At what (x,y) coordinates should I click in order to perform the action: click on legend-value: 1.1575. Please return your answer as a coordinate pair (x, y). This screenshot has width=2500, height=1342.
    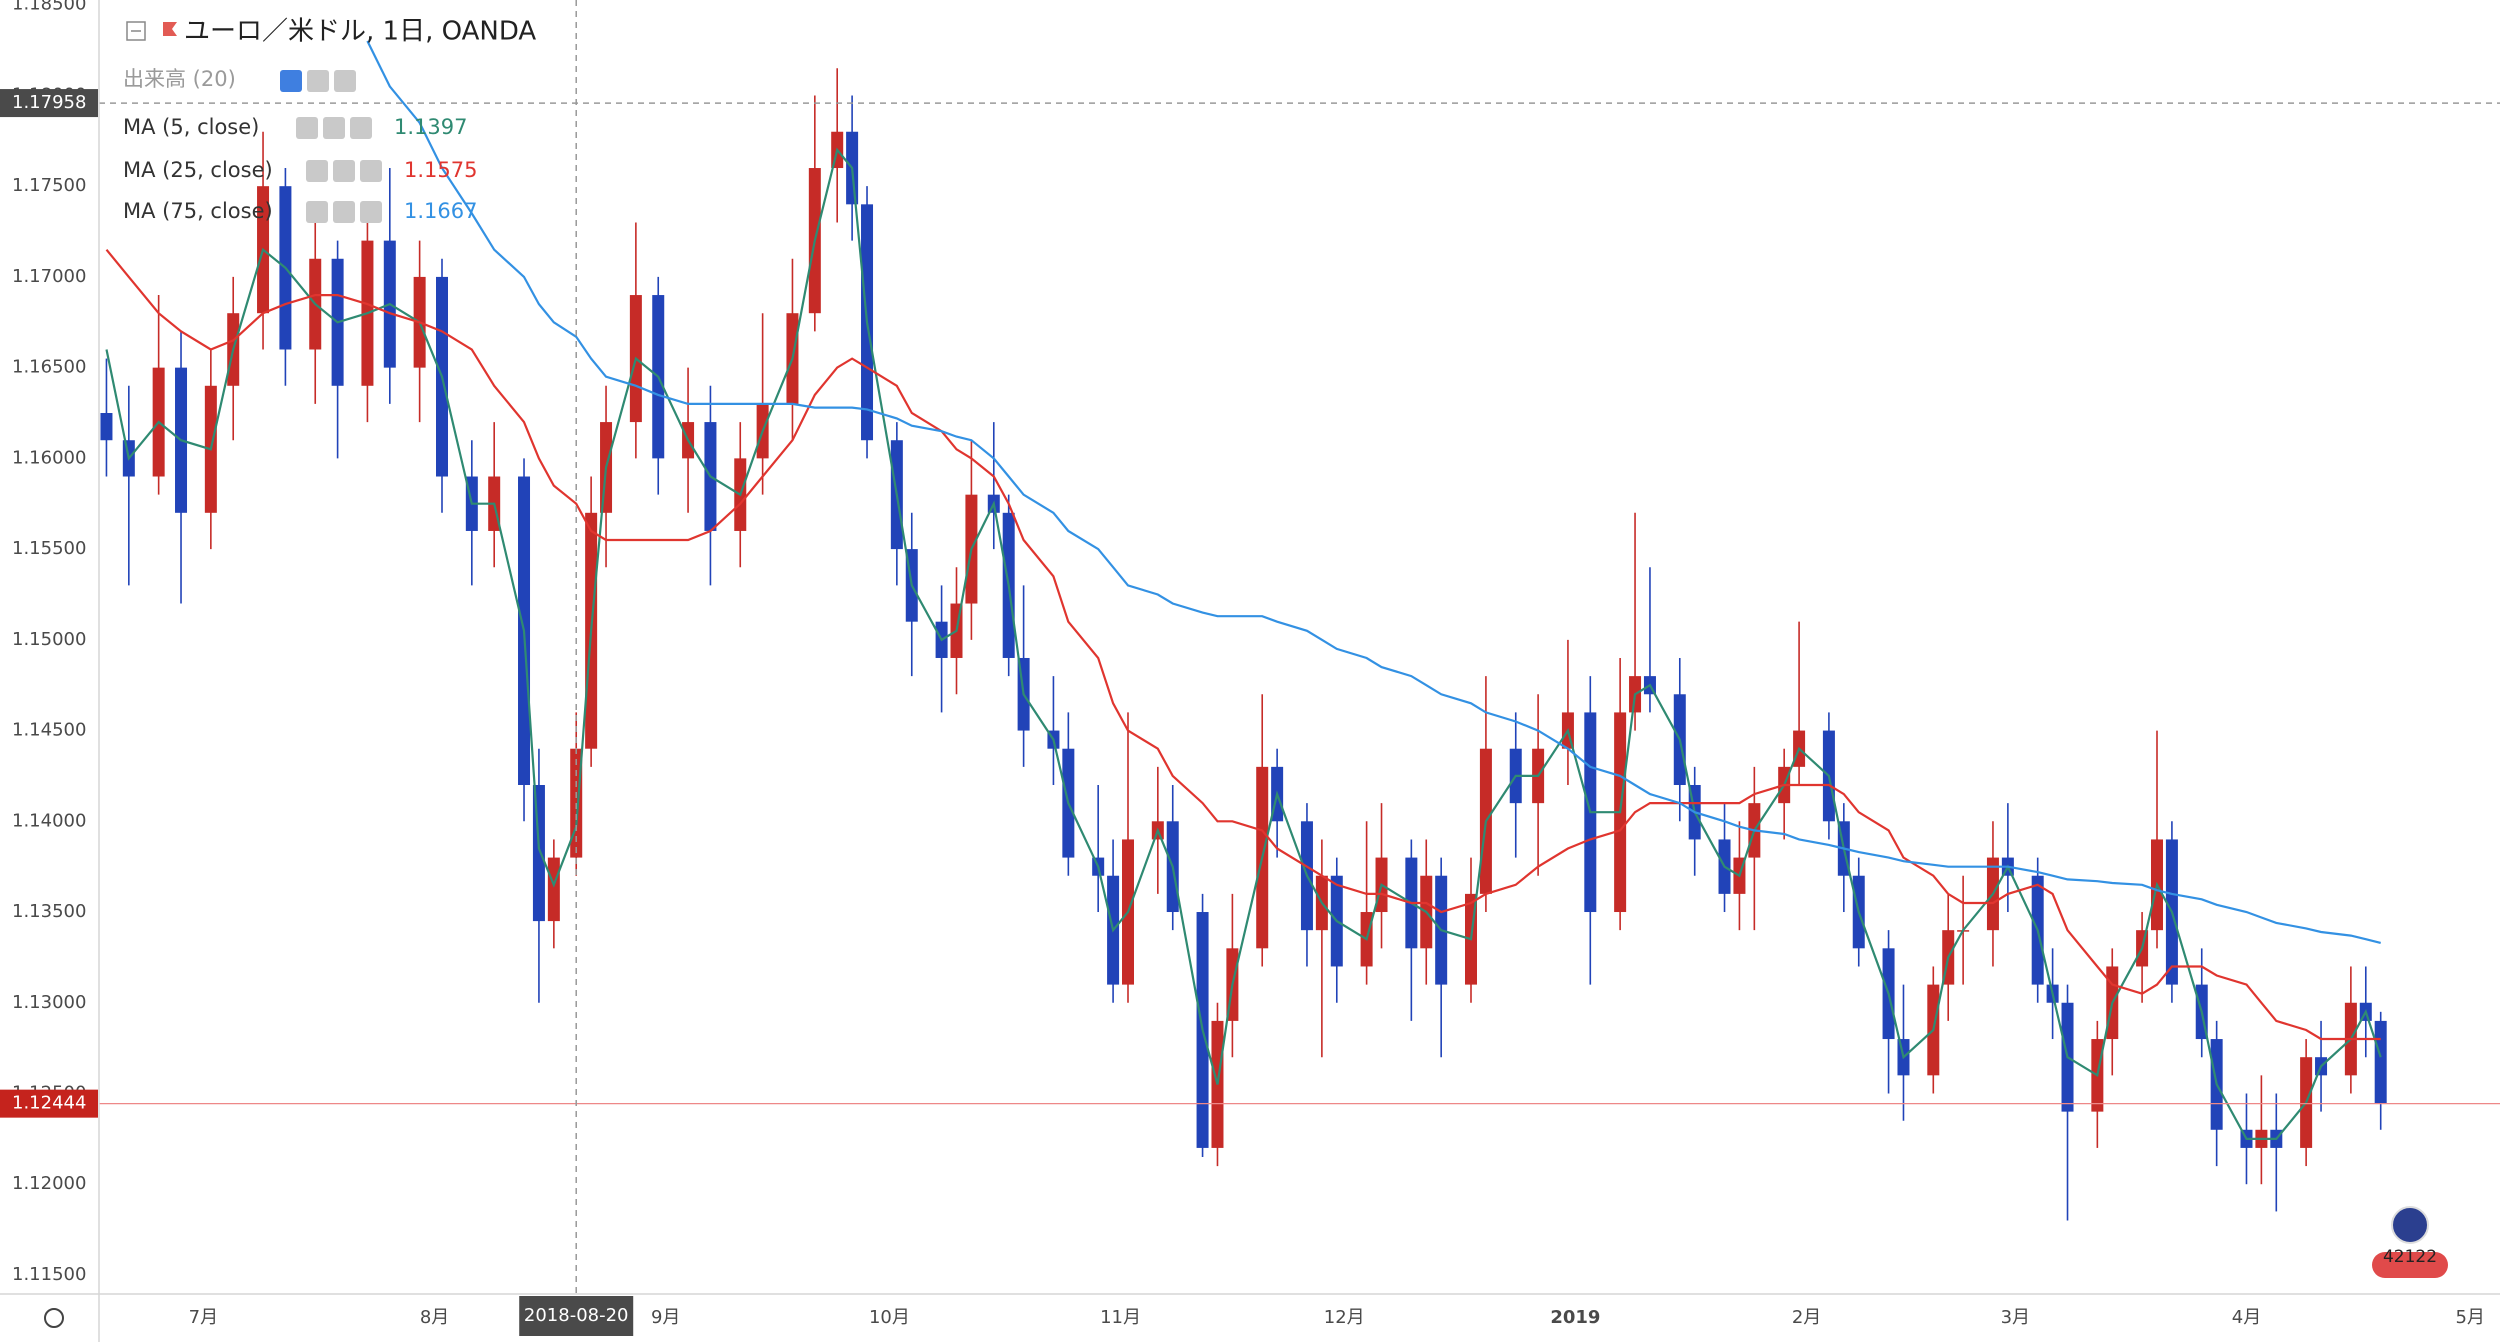
    Looking at the image, I should click on (440, 170).